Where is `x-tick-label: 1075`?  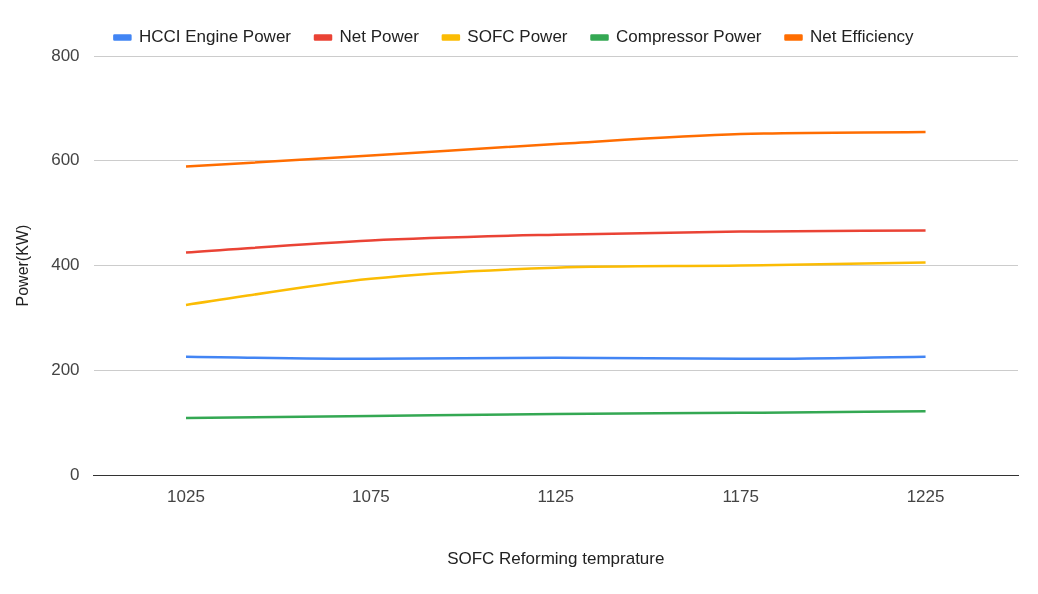
x-tick-label: 1075 is located at coordinates (370, 497).